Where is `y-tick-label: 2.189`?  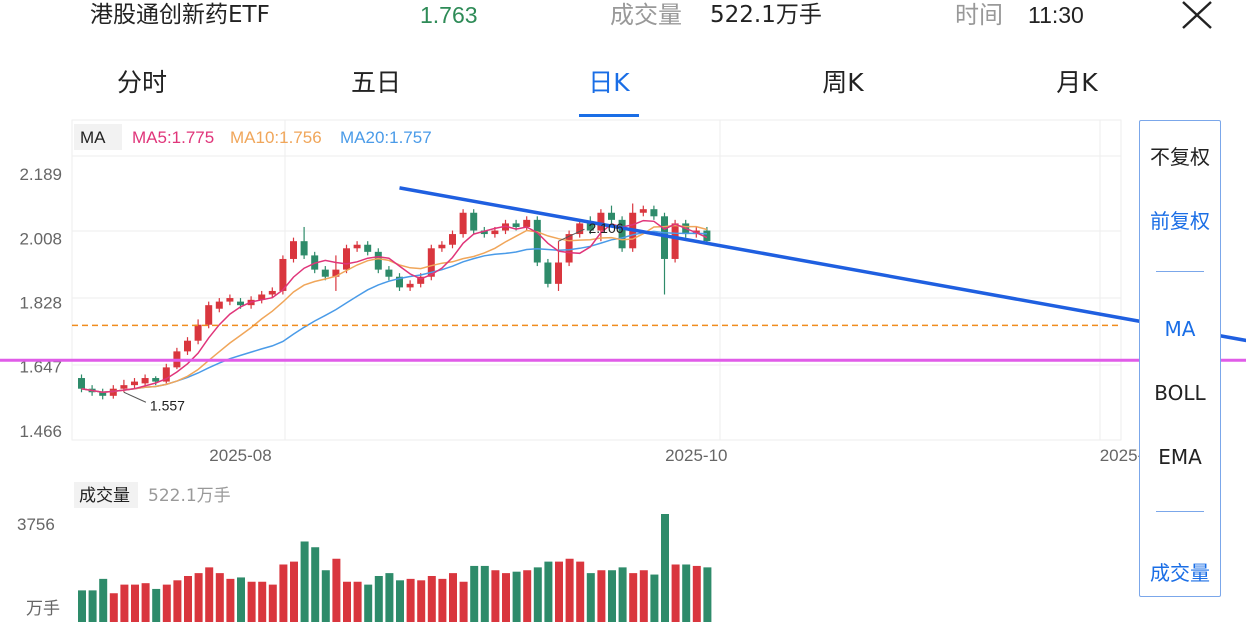 y-tick-label: 2.189 is located at coordinates (40, 174).